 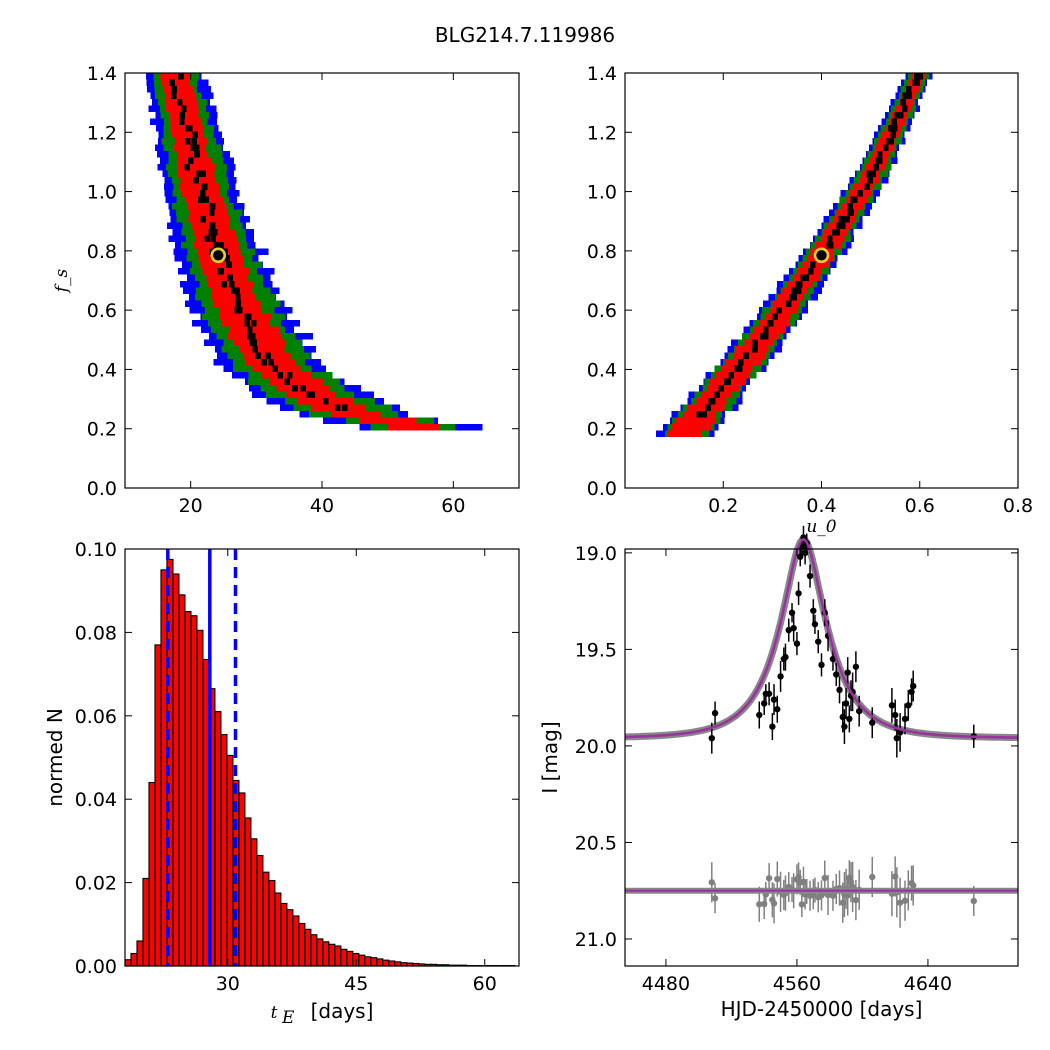 I want to click on y-tick-label: 0.6, so click(x=602, y=311).